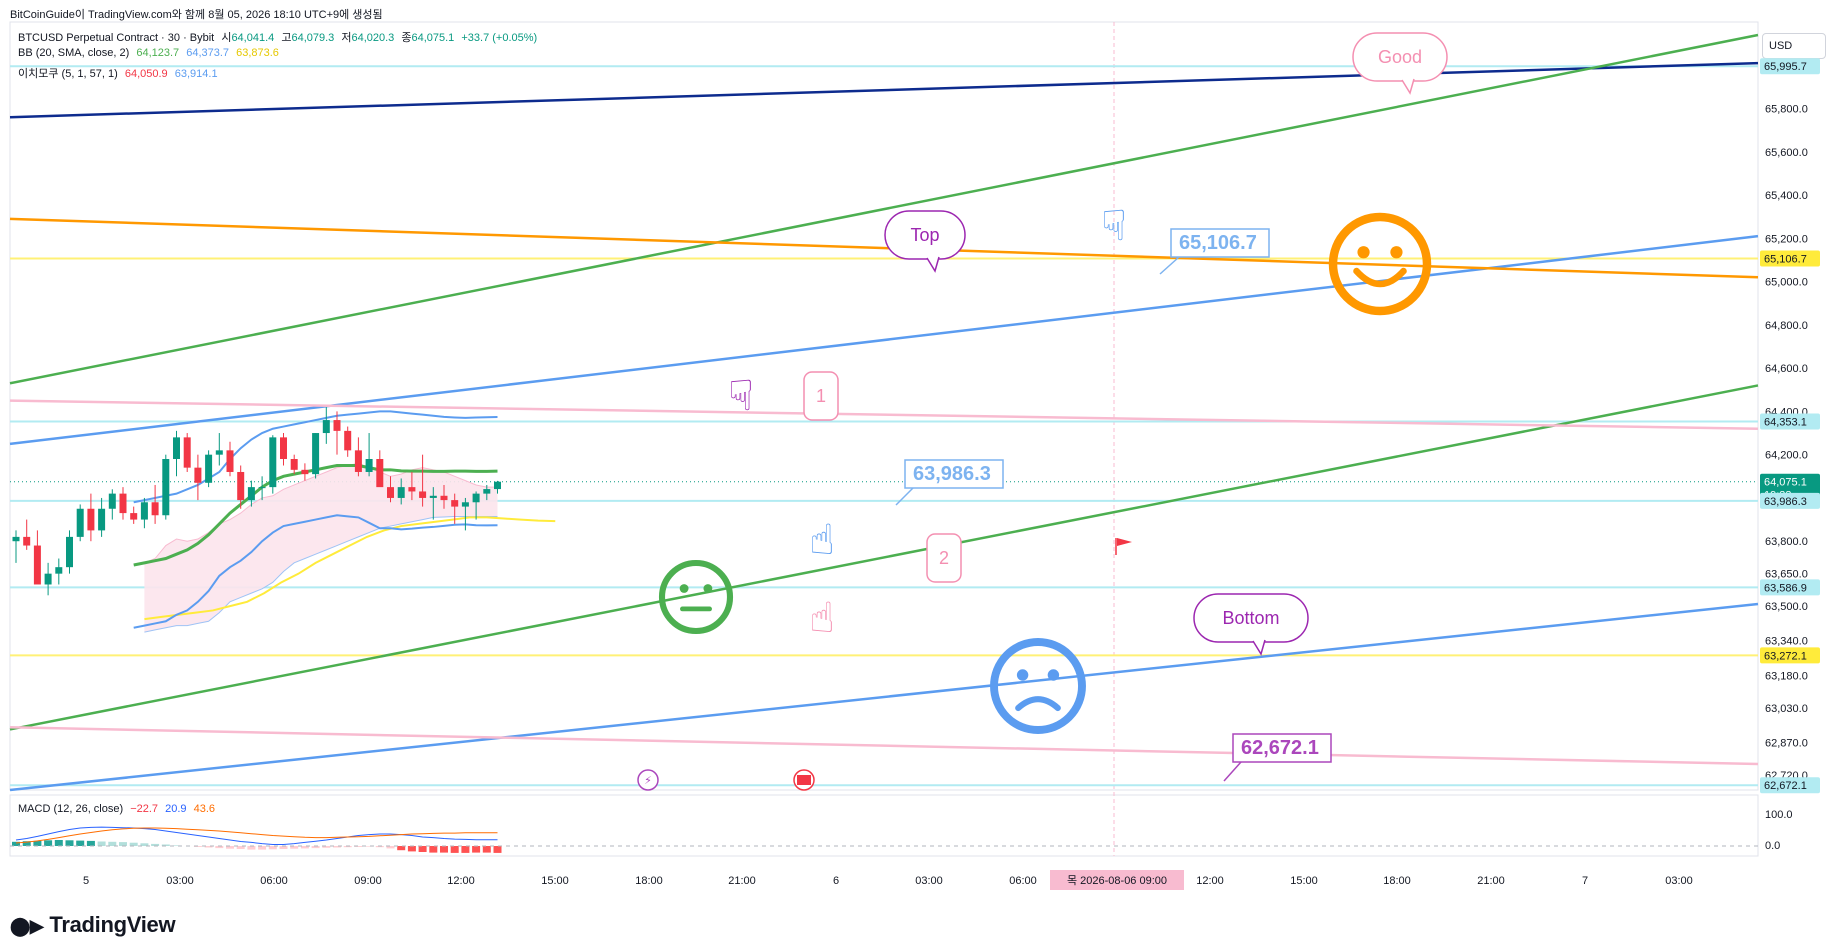 The image size is (1835, 951). What do you see at coordinates (1251, 618) in the screenshot?
I see `callout-bottom-bubble` at bounding box center [1251, 618].